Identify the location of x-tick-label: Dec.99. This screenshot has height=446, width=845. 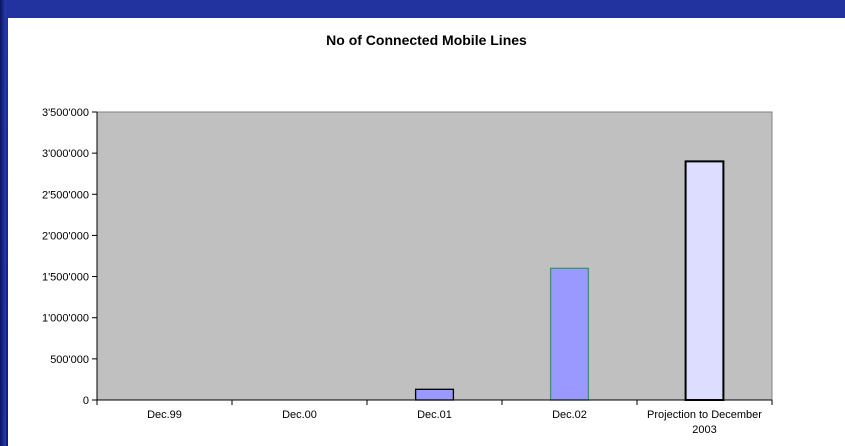
(164, 415).